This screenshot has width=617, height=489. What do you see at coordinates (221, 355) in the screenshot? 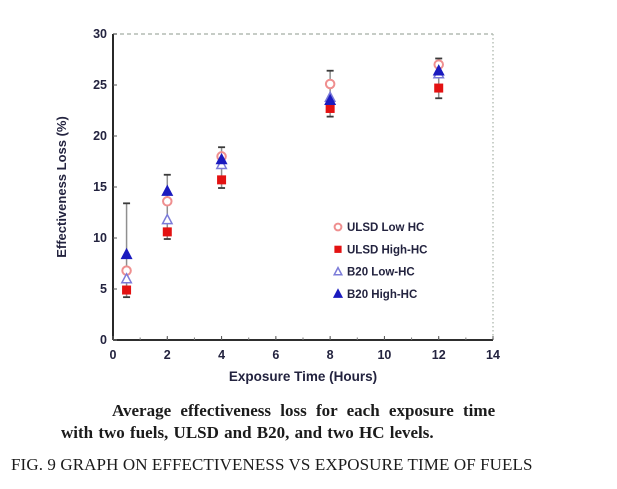
I see `x-tick-label: 4` at bounding box center [221, 355].